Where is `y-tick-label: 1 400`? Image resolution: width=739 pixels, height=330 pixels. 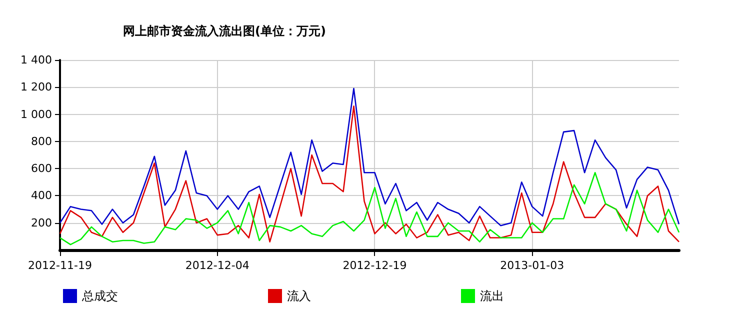
y-tick-label: 1 400 is located at coordinates (36, 60).